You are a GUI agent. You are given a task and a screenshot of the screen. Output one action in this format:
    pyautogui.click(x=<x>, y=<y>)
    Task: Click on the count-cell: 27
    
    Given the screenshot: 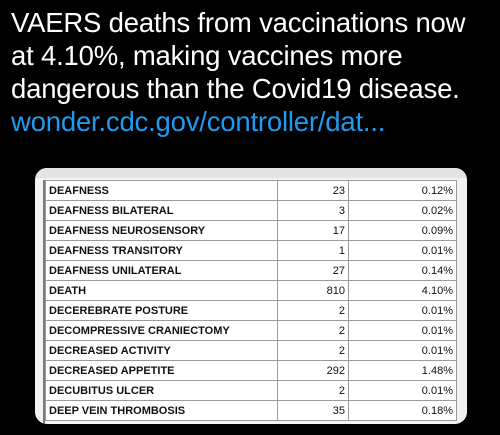 What is the action you would take?
    pyautogui.click(x=313, y=270)
    